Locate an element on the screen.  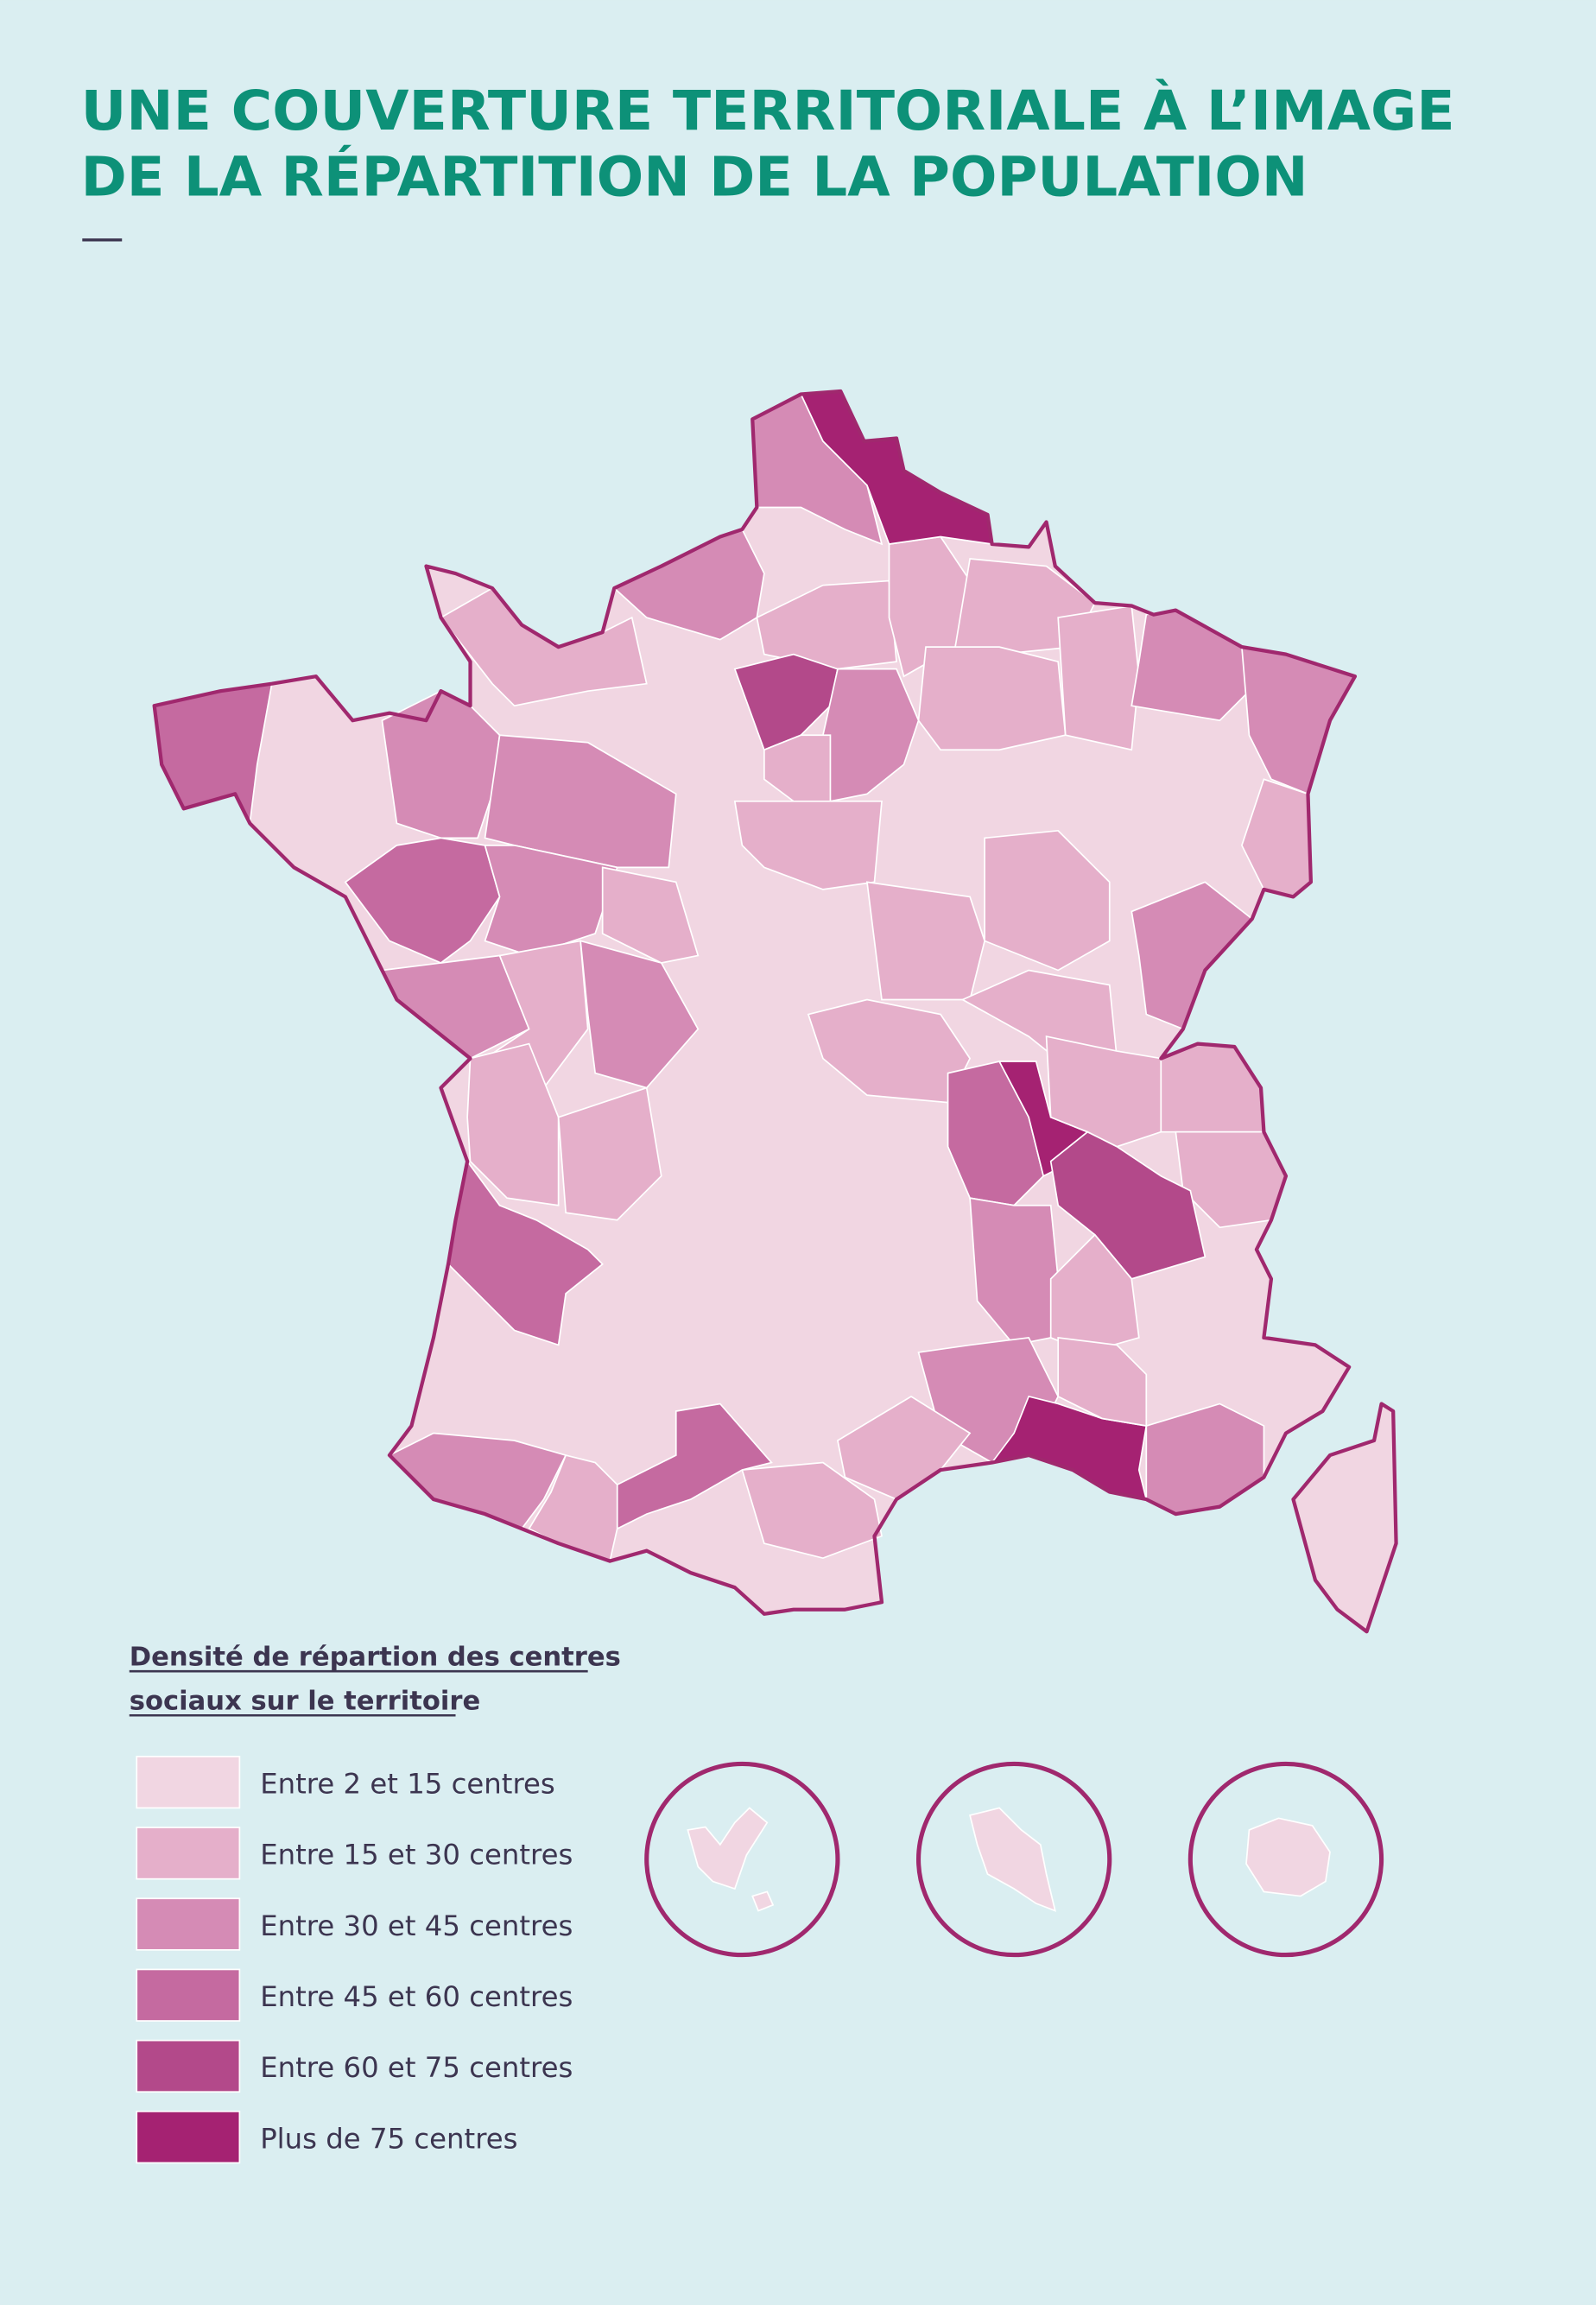
martinique is located at coordinates (1013, 1859).